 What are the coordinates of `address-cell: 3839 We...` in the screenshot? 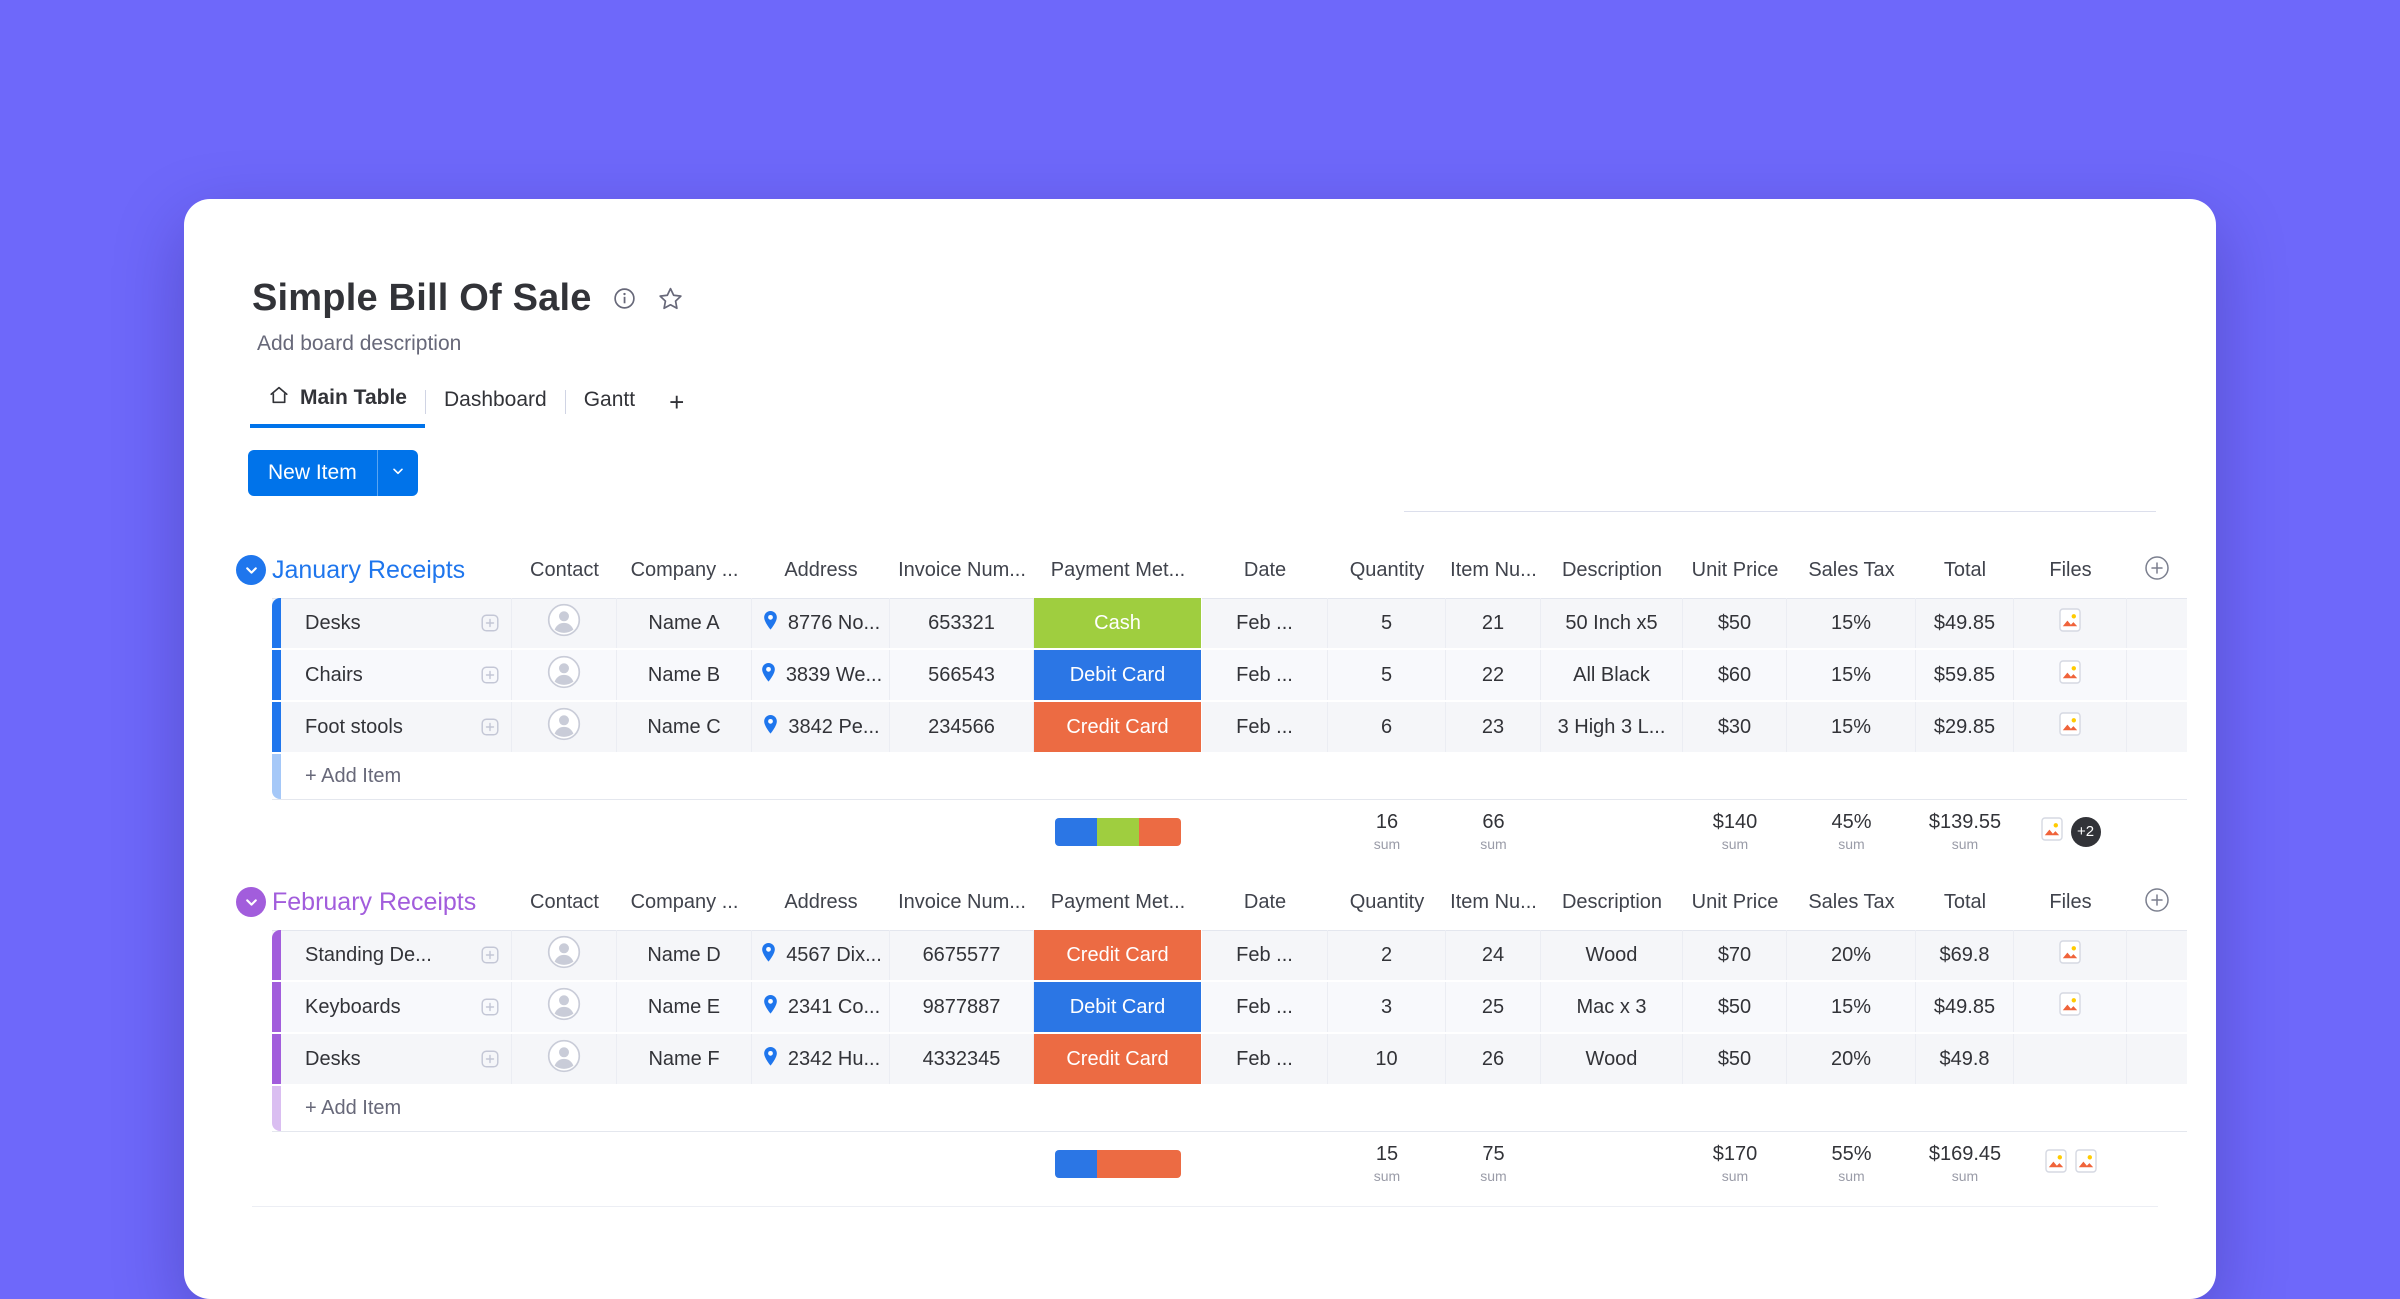 It's located at (821, 675).